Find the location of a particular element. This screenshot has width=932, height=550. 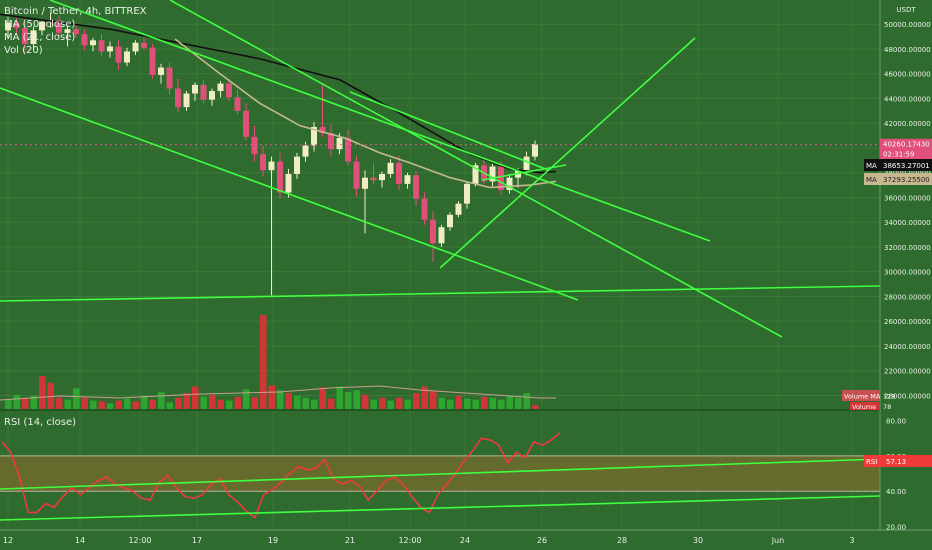

volume-ma-tag-label: Volume MA is located at coordinates (862, 397).